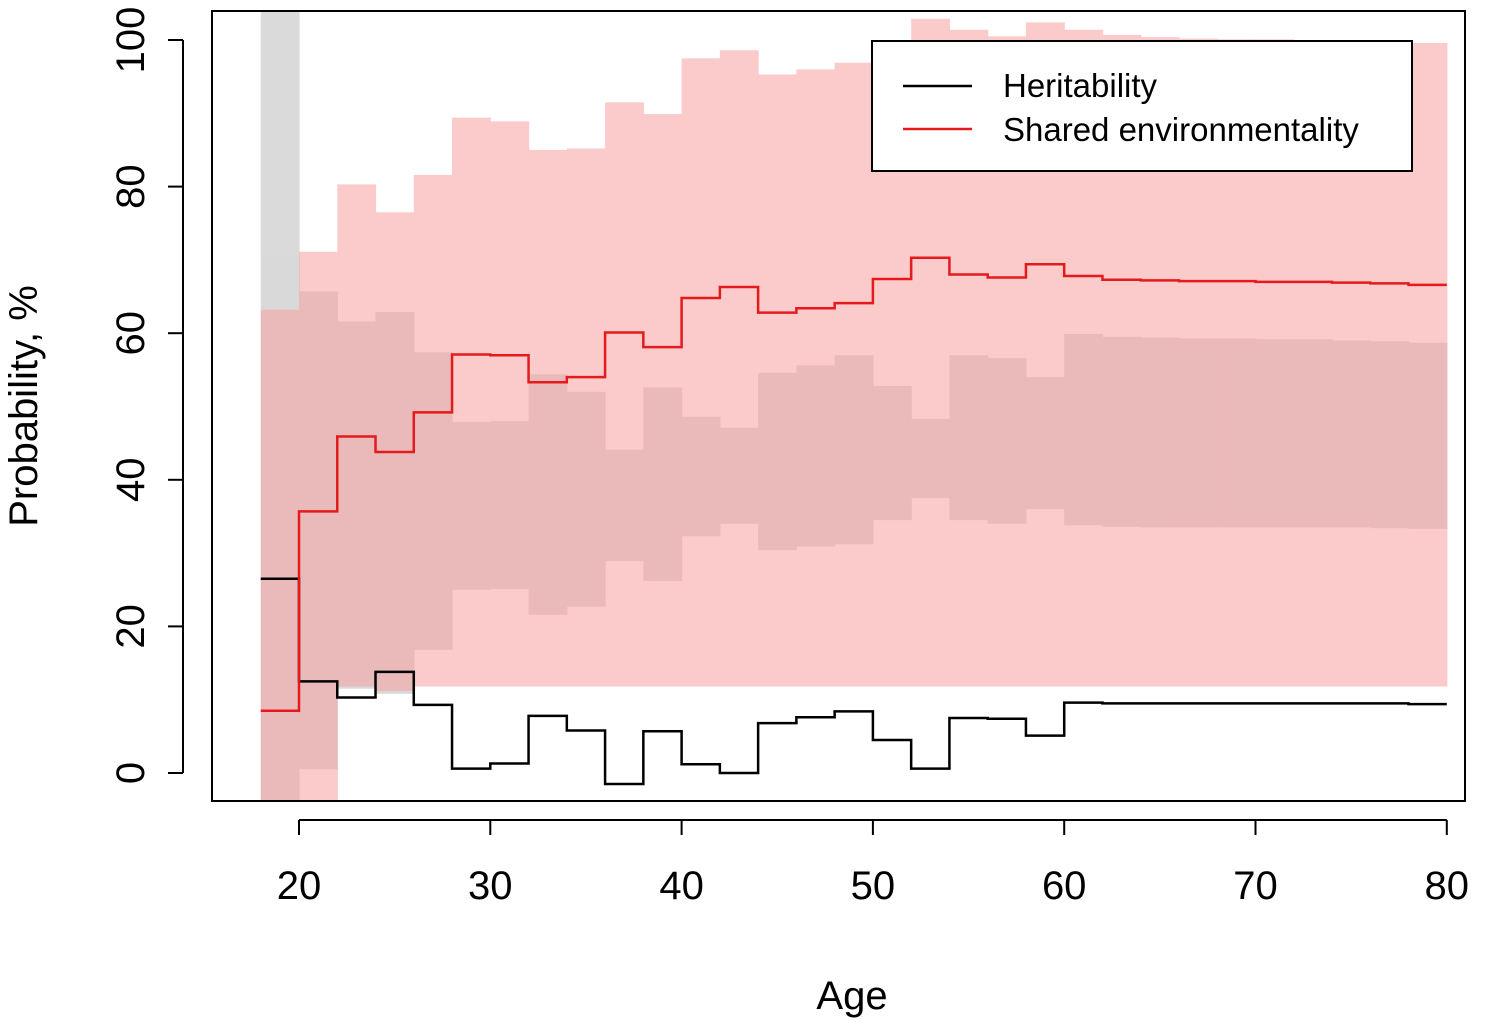 The image size is (1499, 1026). Describe the element at coordinates (681, 886) in the screenshot. I see `x-tick-label: 40` at that location.